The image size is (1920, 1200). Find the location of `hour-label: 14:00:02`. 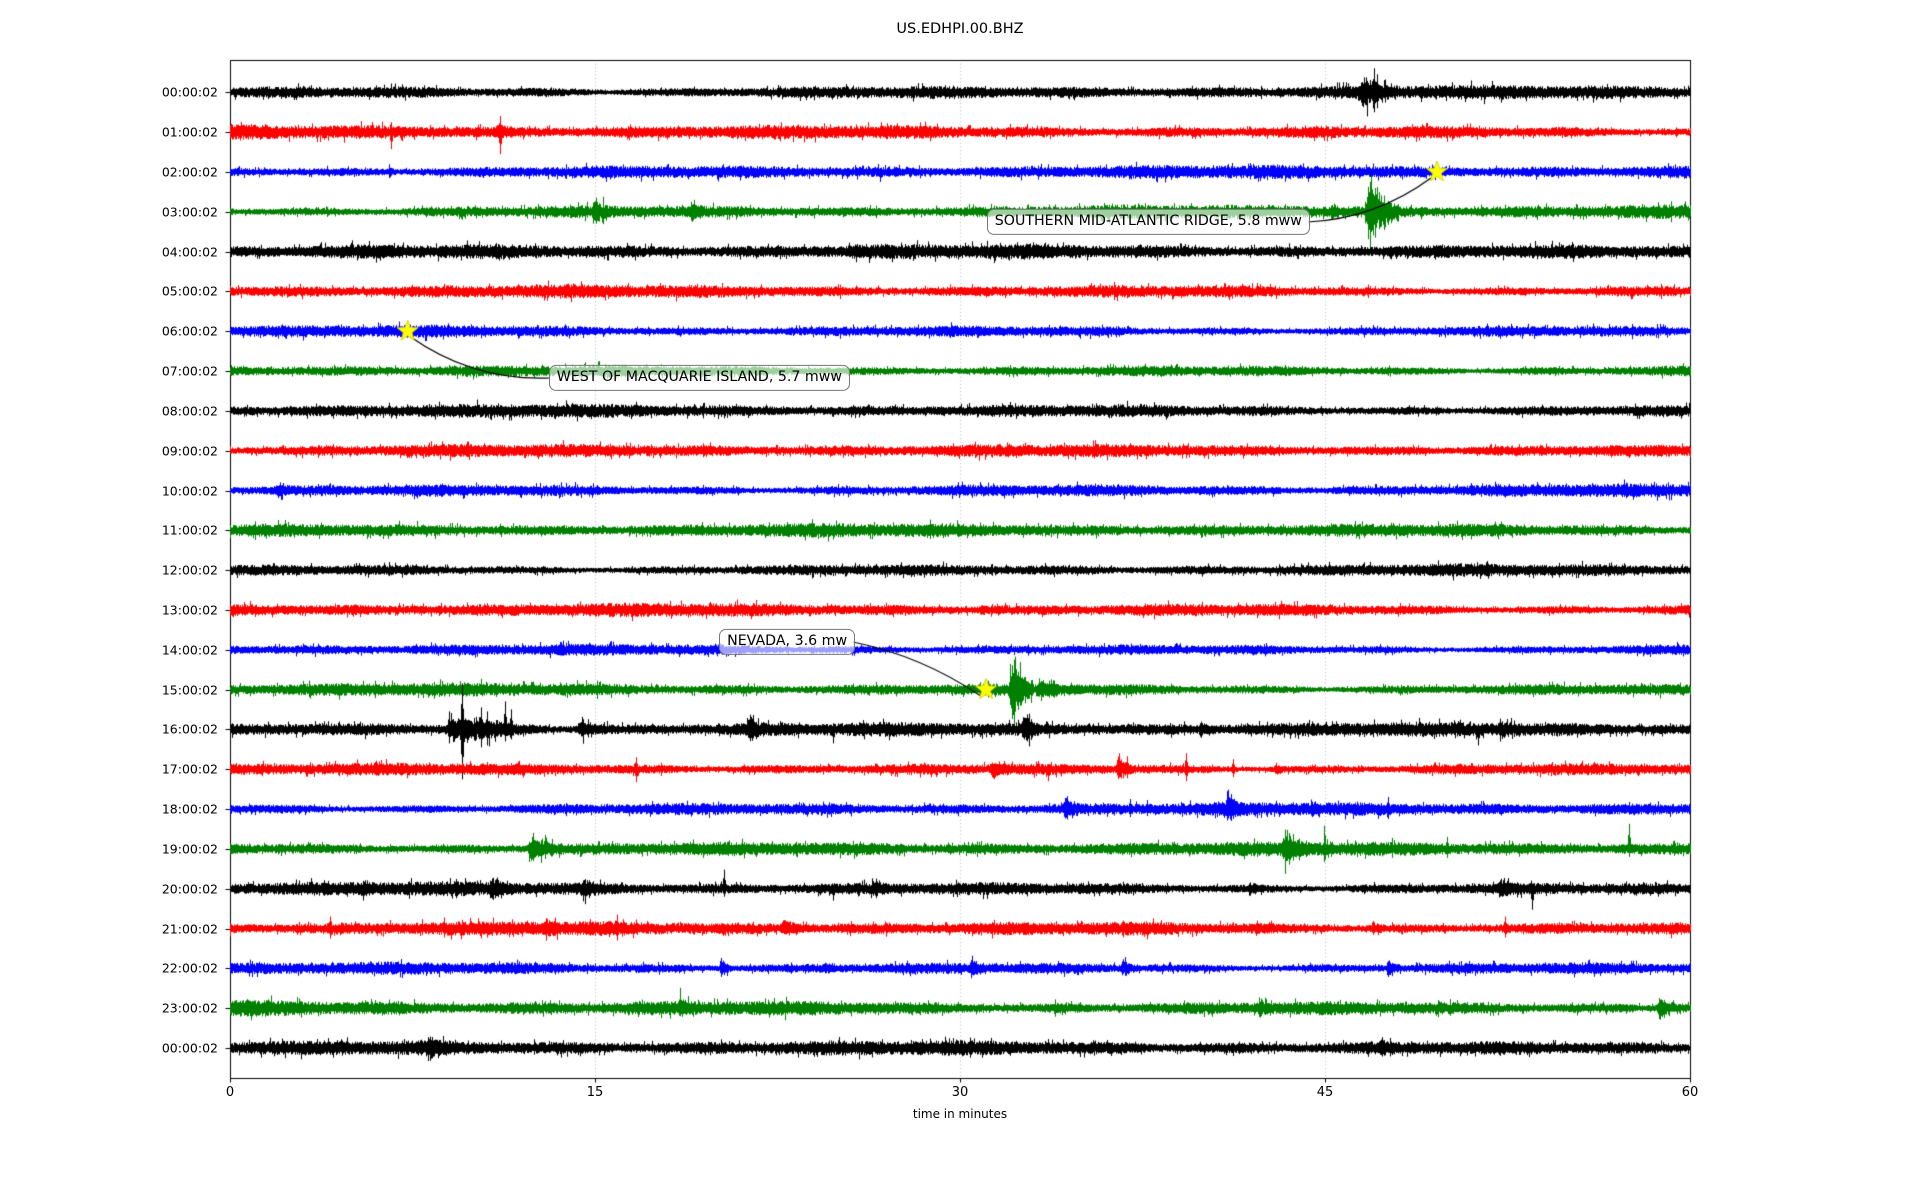

hour-label: 14:00:02 is located at coordinates (189, 650).